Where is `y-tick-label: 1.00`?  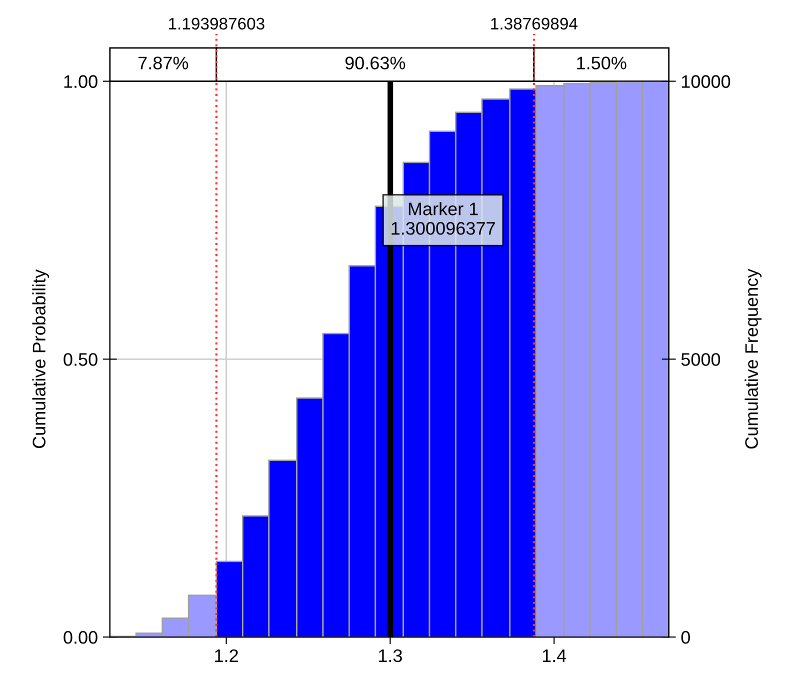 y-tick-label: 1.00 is located at coordinates (81, 81).